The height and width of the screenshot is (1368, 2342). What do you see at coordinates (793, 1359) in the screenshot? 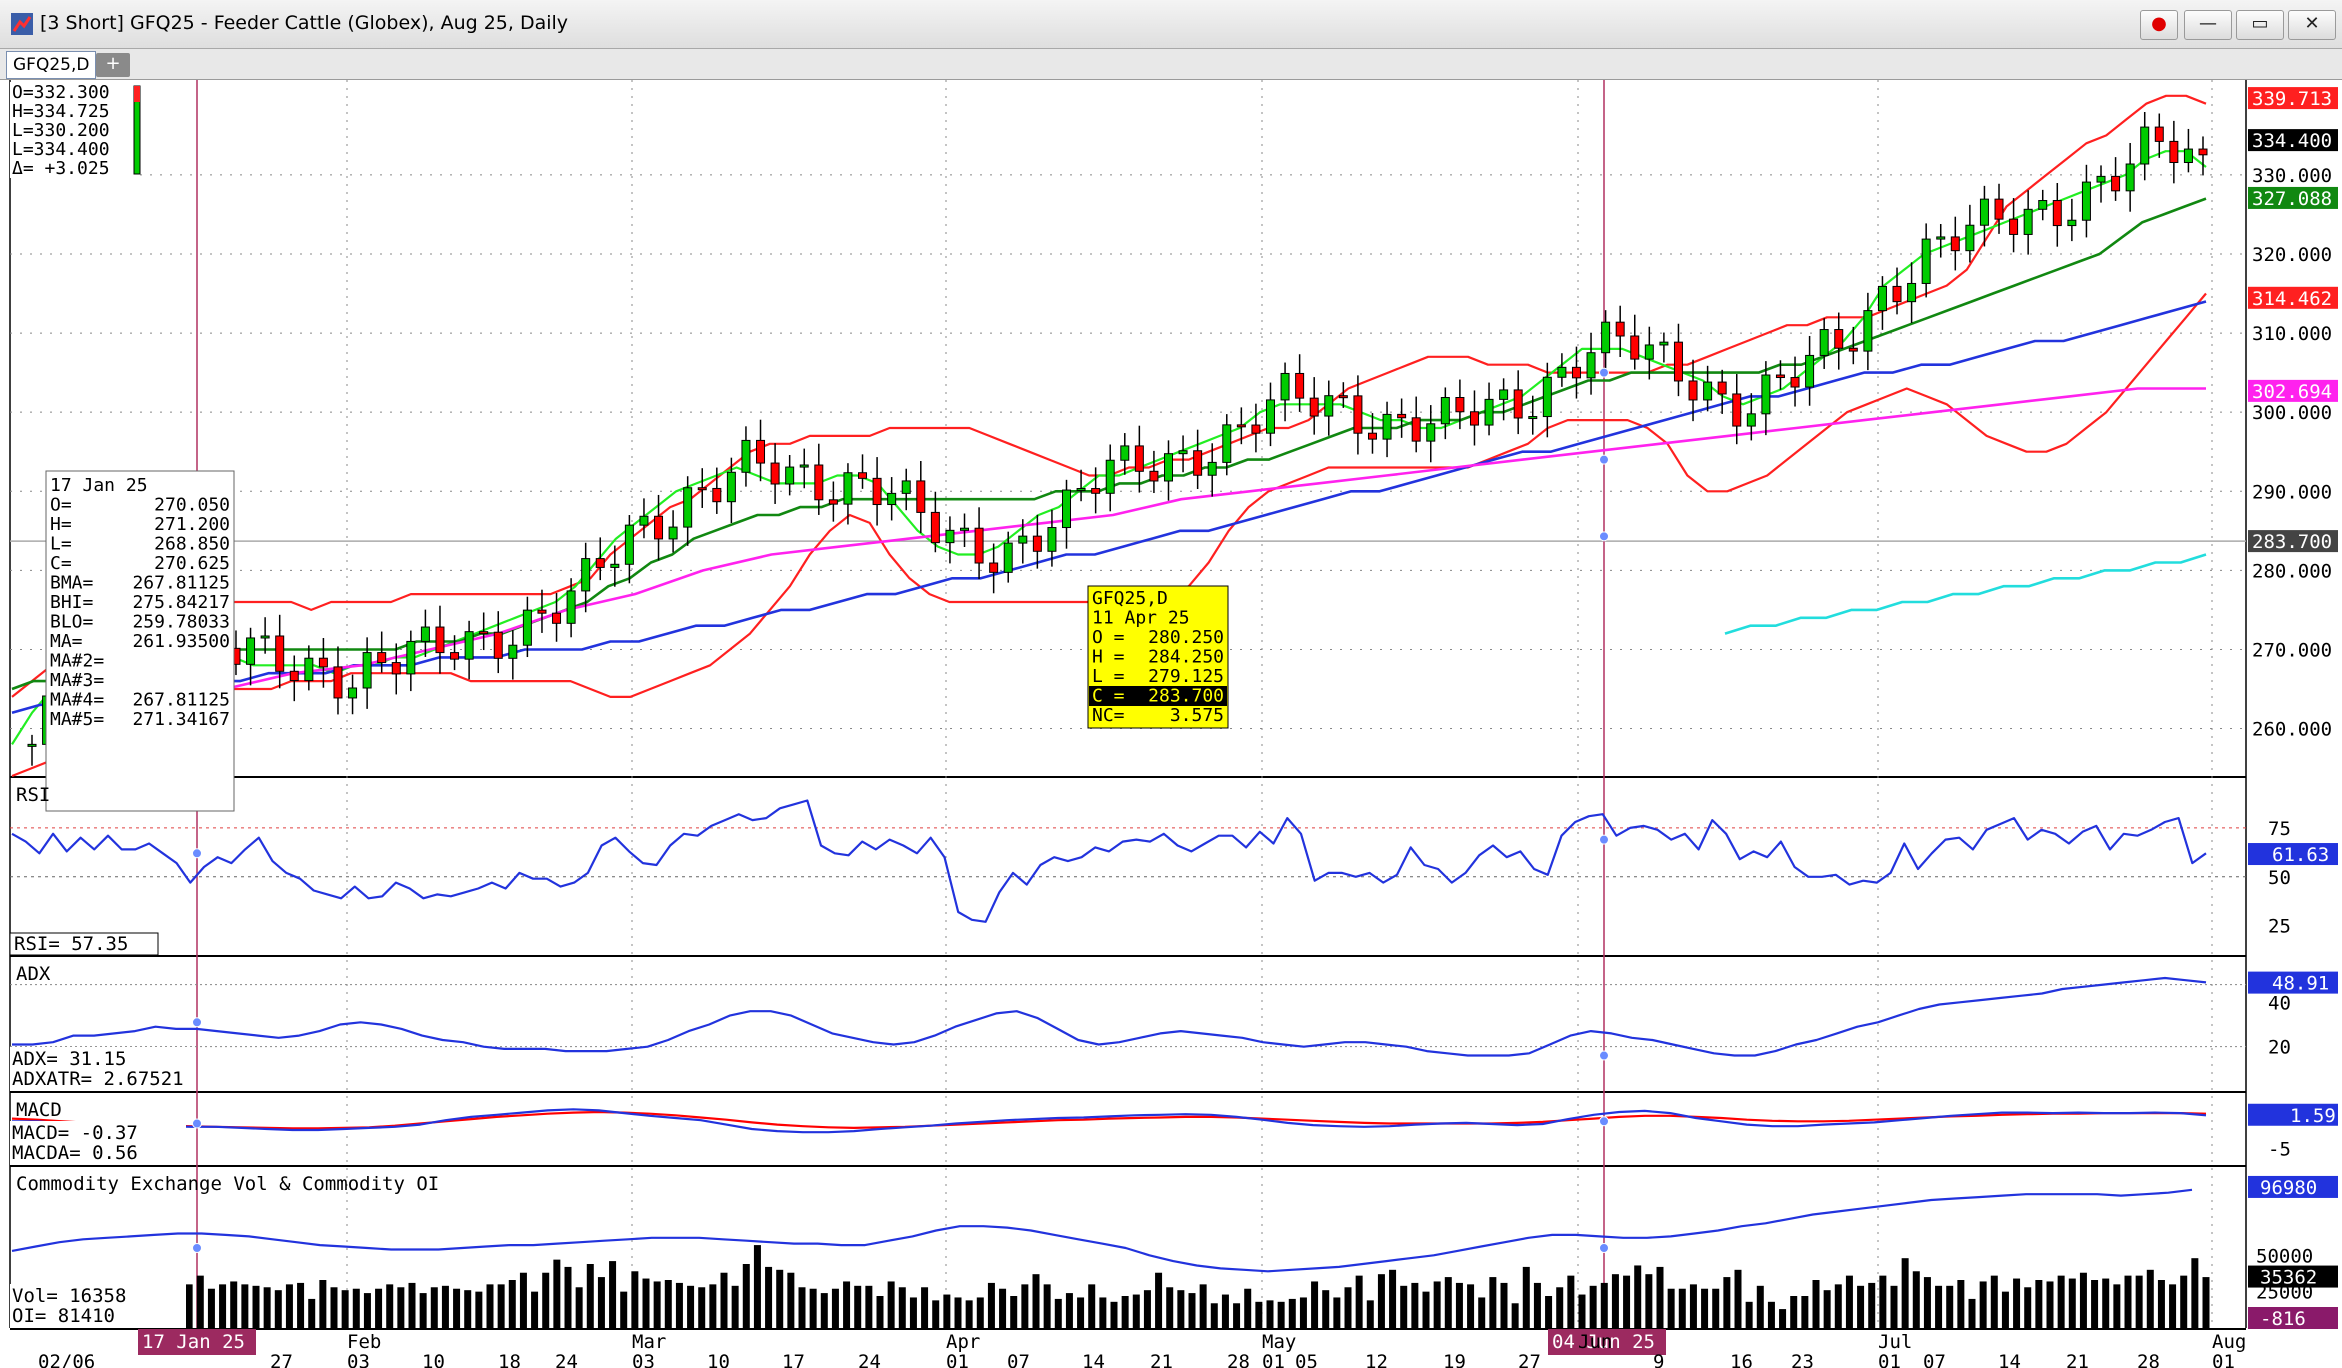
I see `day-label: 17` at bounding box center [793, 1359].